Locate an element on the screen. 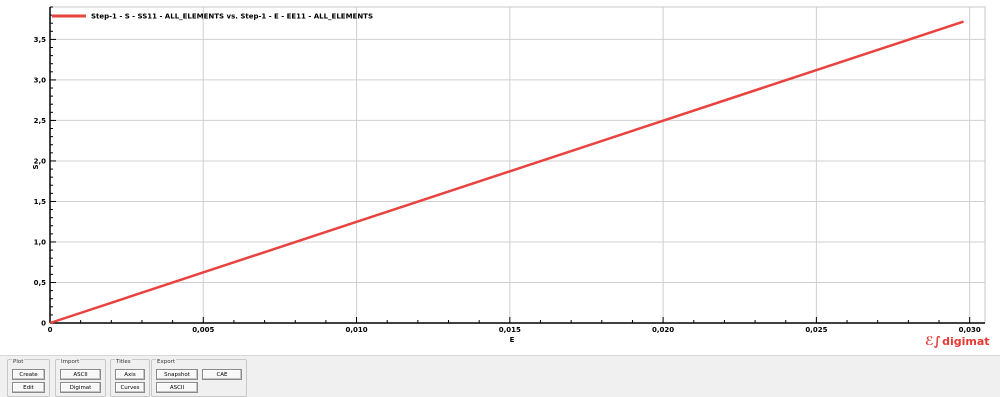 Image resolution: width=1000 pixels, height=397 pixels. group-title-titles: Titles is located at coordinates (123, 362).